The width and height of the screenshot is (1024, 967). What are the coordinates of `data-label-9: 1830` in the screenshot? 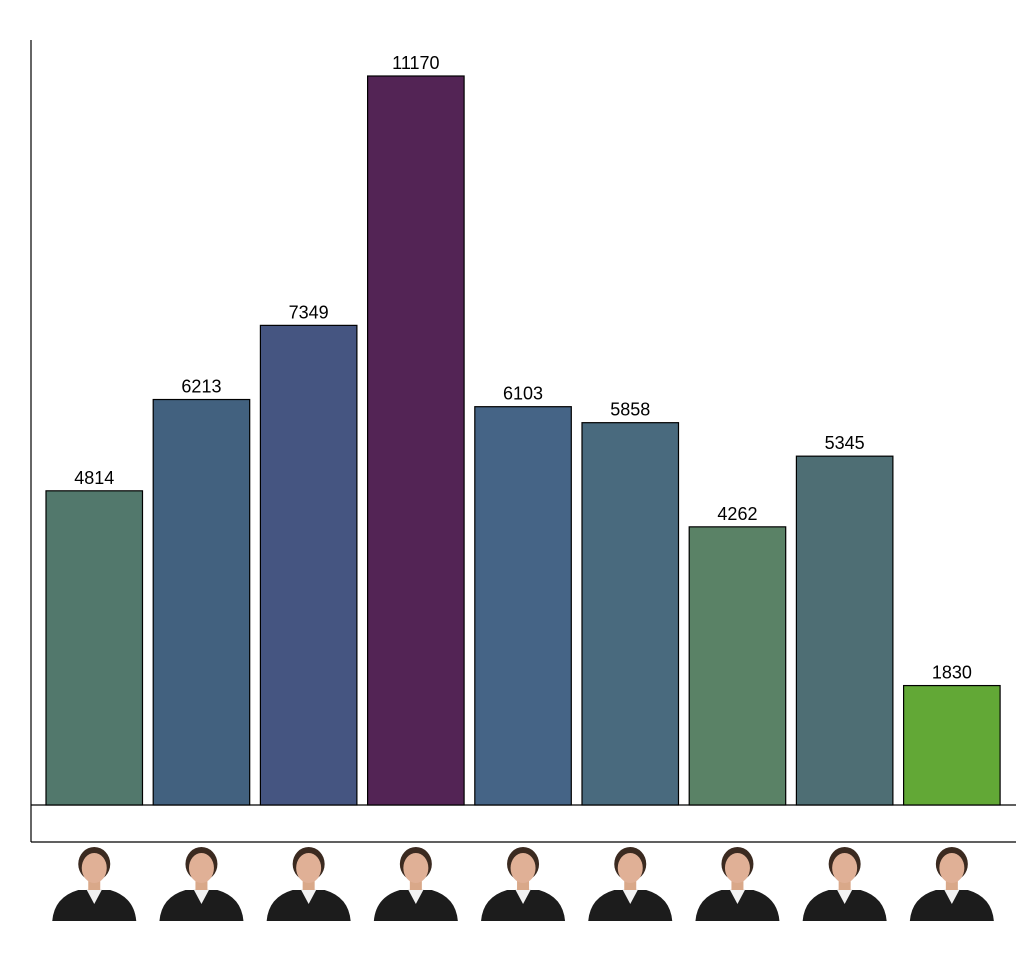 It's located at (952, 673).